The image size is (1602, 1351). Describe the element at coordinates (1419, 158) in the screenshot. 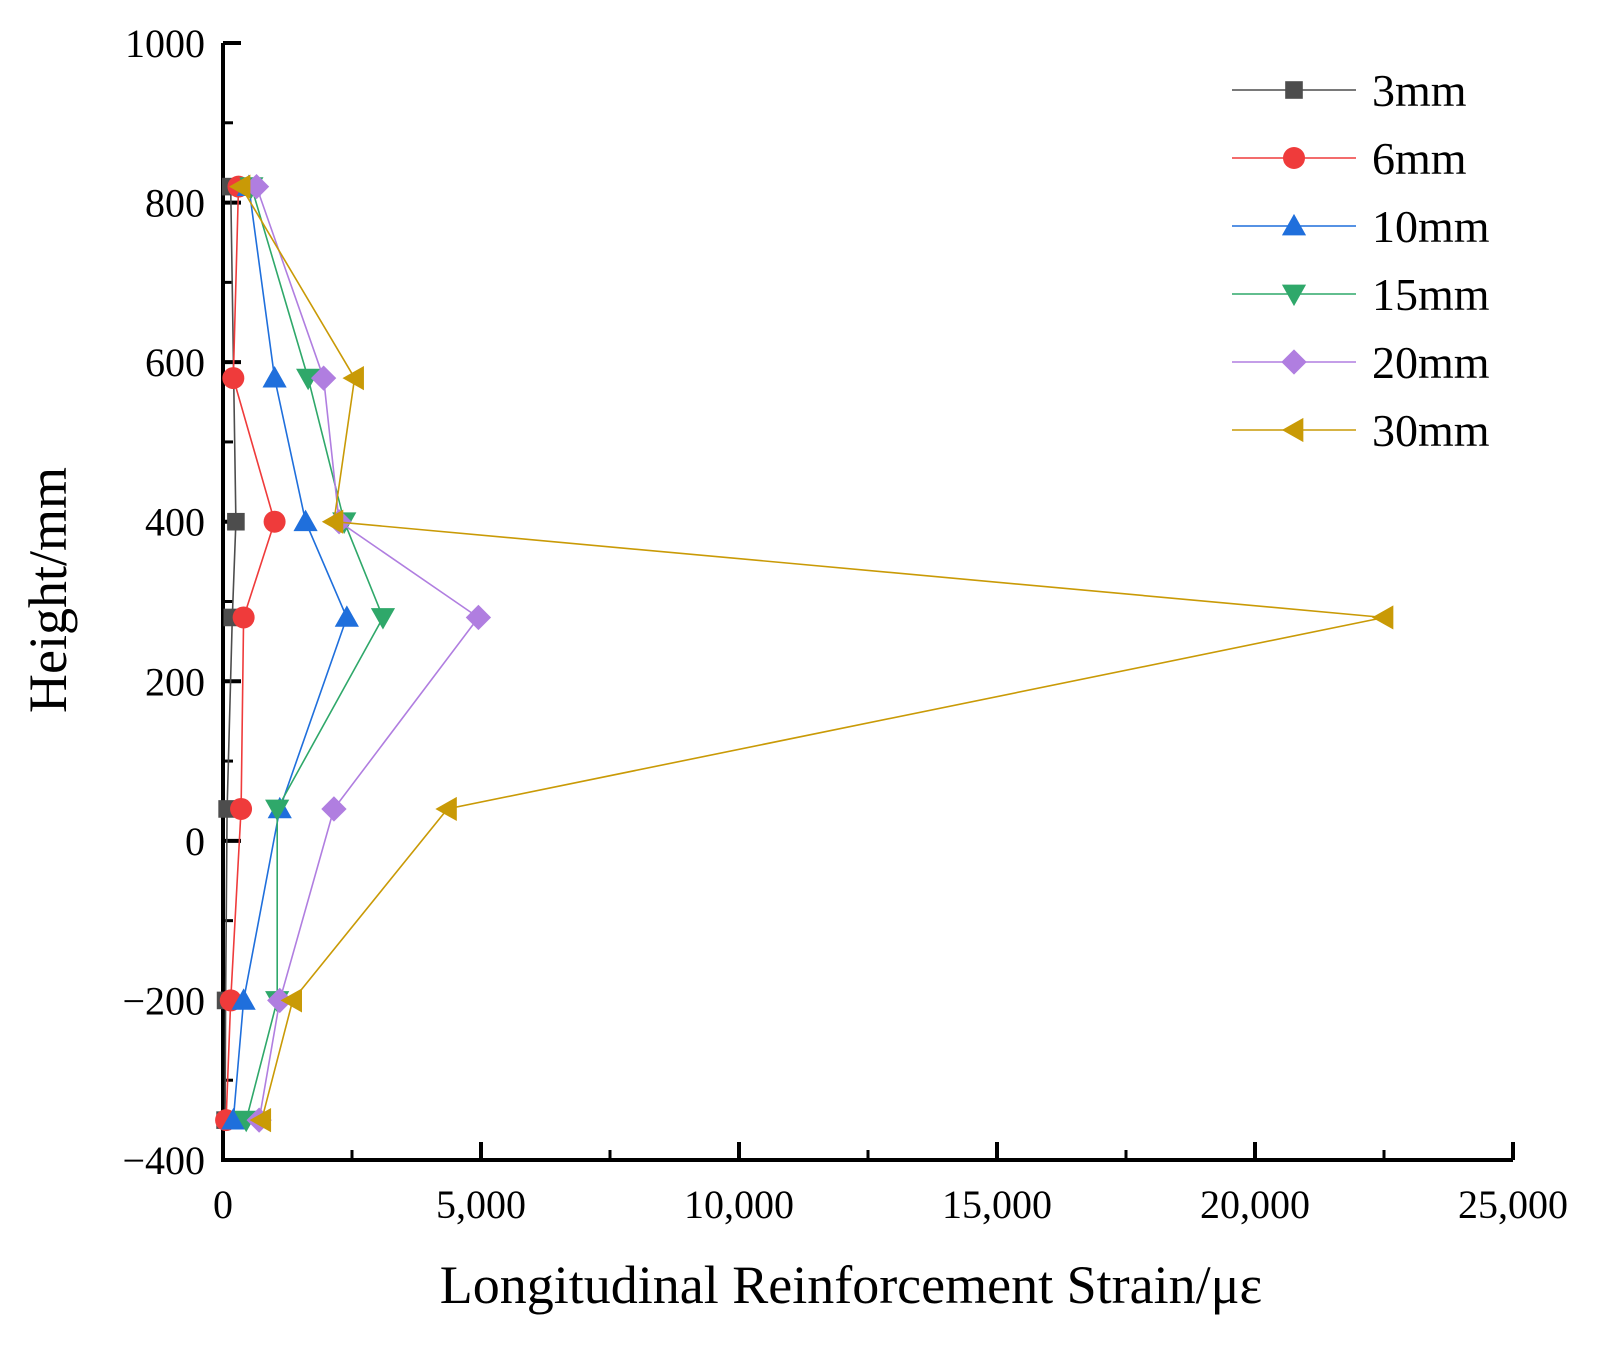

I see `legend-label: 6mm` at that location.